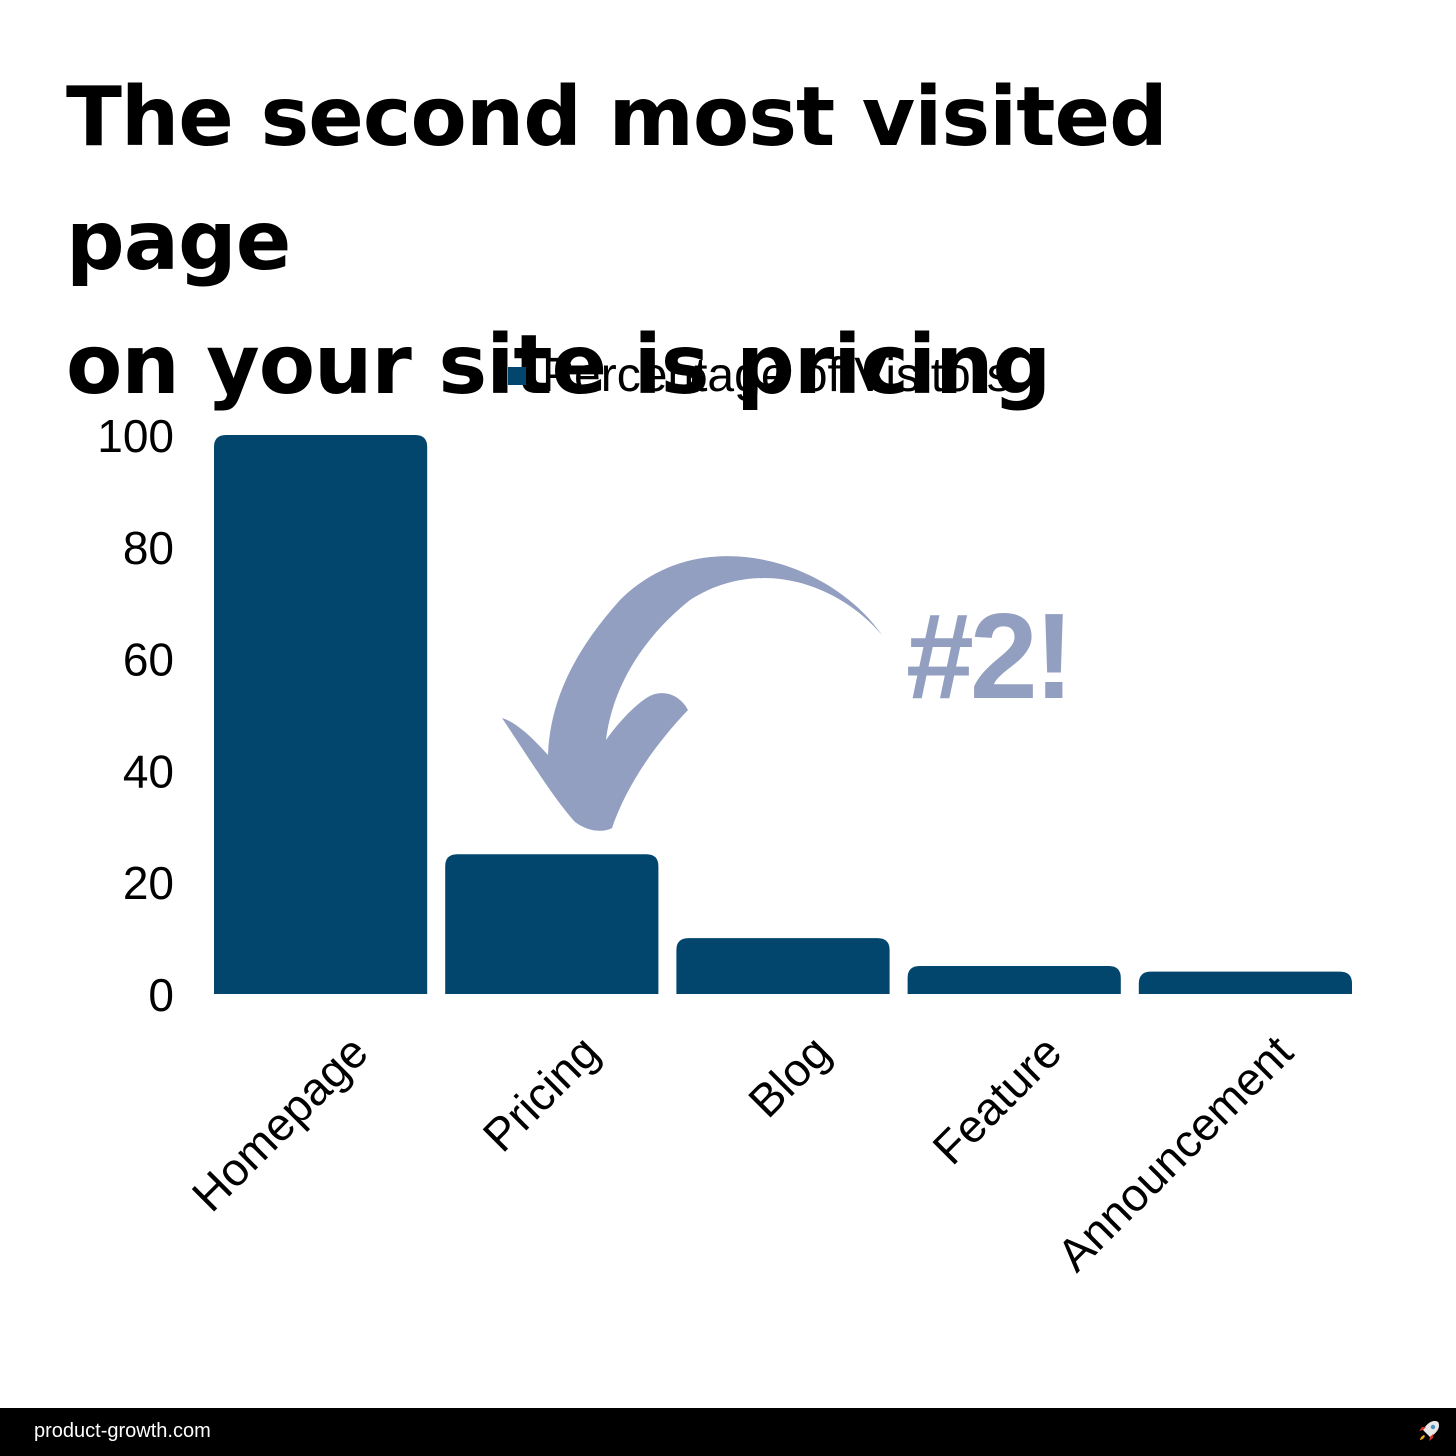 The image size is (1456, 1456). Describe the element at coordinates (1014, 980) in the screenshot. I see `bar-feature` at that location.